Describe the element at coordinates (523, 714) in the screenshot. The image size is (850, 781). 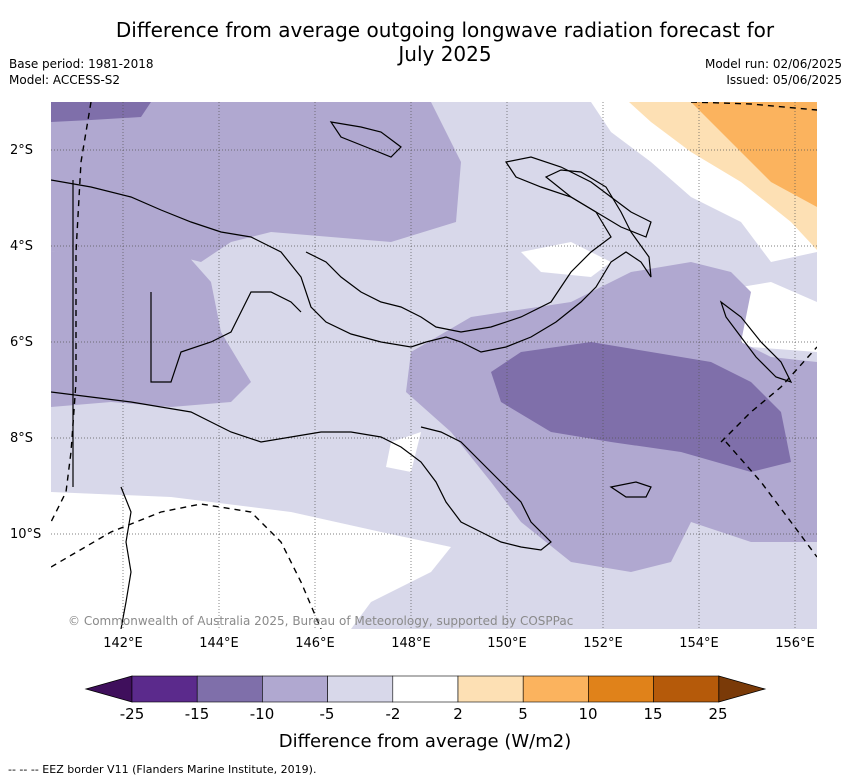
I see `colorbar-tick: 5` at that location.